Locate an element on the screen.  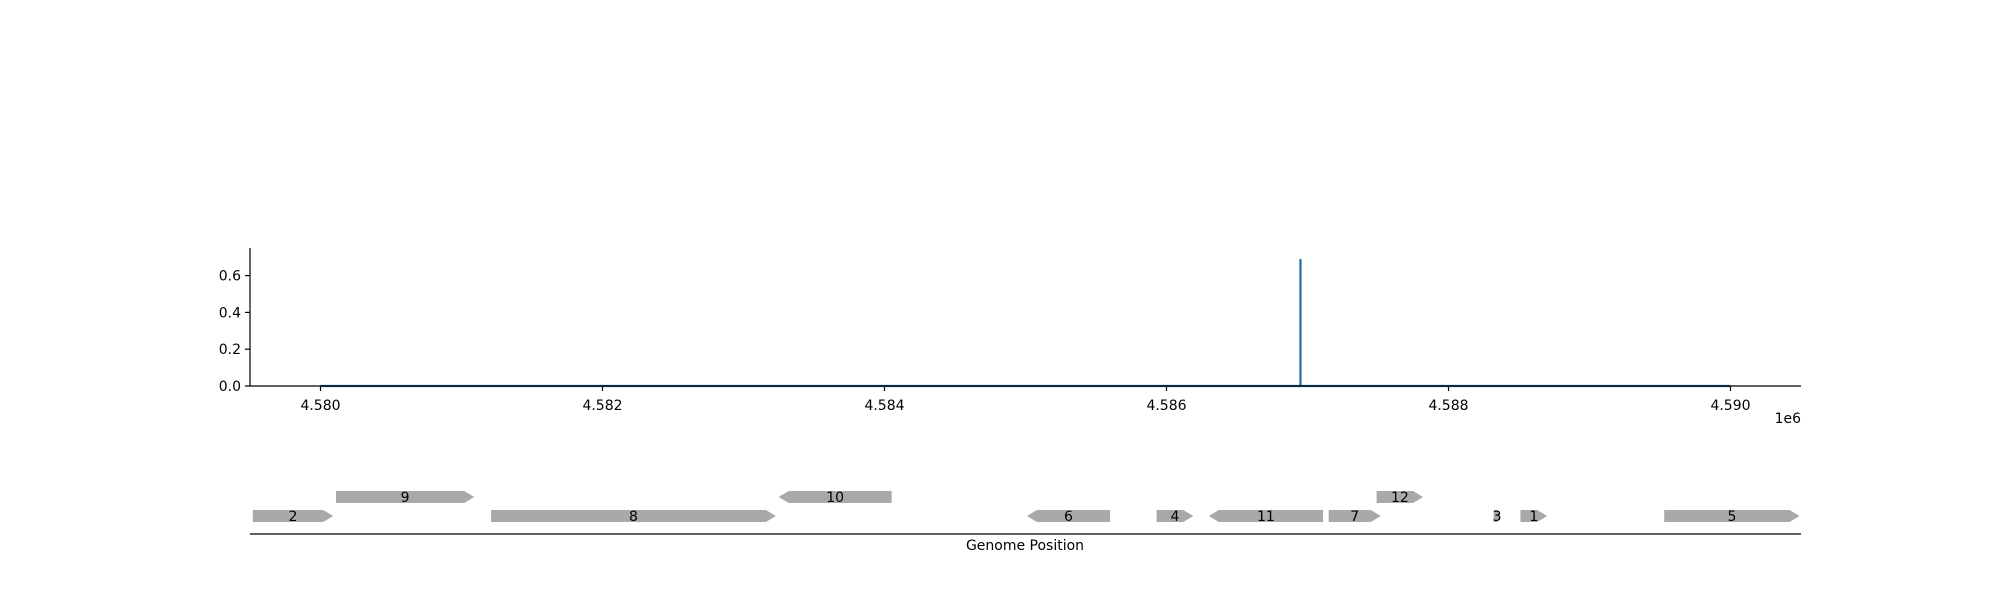
x-tick-label: 4.580 is located at coordinates (320, 406).